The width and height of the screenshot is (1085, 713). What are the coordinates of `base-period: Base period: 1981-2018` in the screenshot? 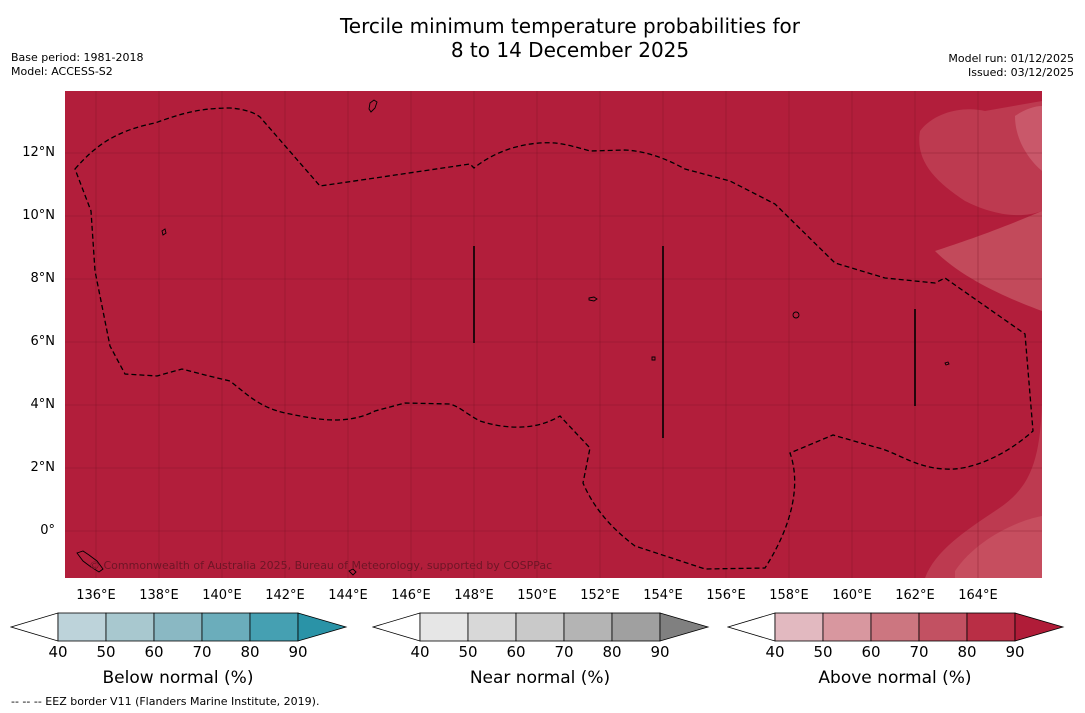 It's located at (77, 57).